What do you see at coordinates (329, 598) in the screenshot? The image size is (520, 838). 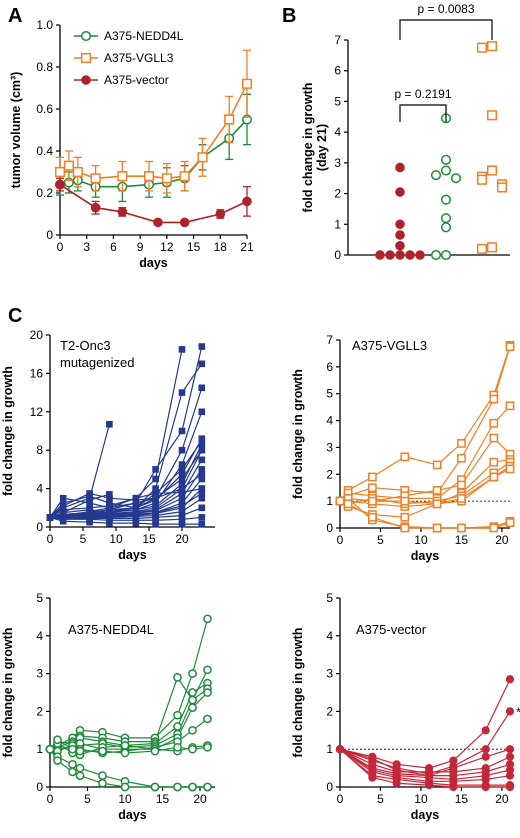 I see `c4-y-tick-label: 5` at bounding box center [329, 598].